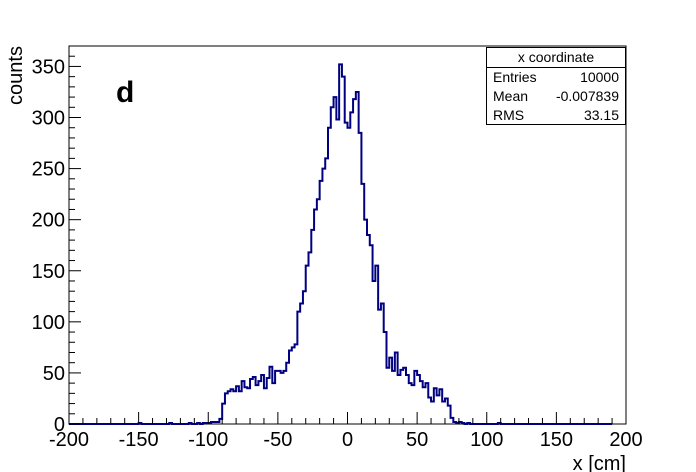  Describe the element at coordinates (587, 96) in the screenshot. I see `stats-value-mean: -0.007839` at that location.